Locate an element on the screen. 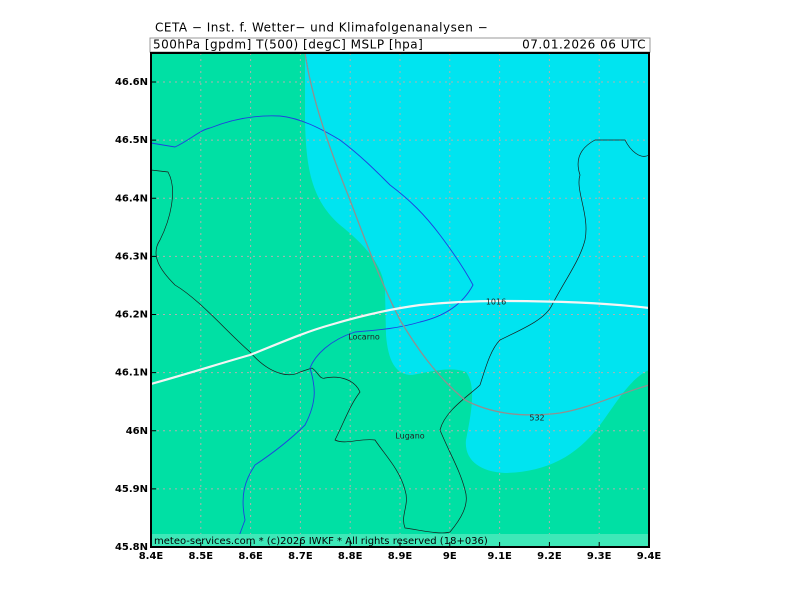 This screenshot has height=600, width=800. x-tick-label: 8.4E is located at coordinates (151, 556).